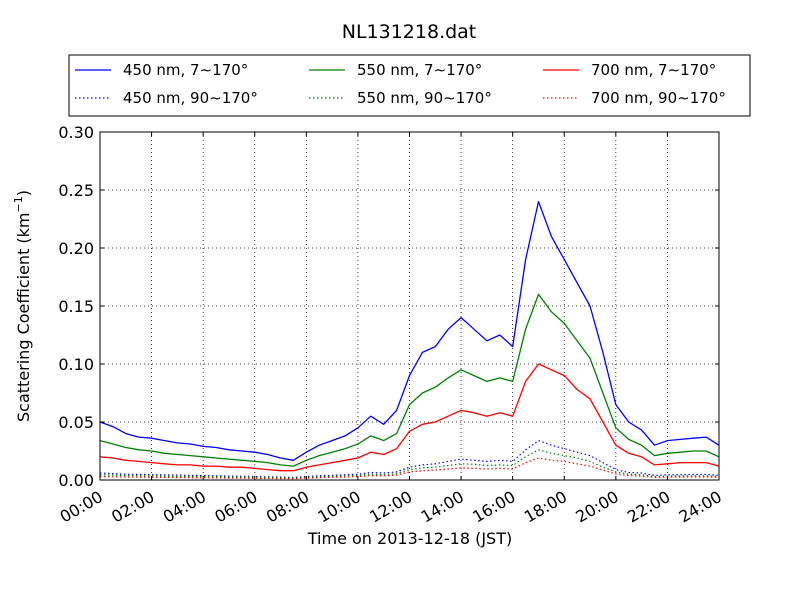 This screenshot has height=600, width=800. I want to click on legend-label: 450 nm, 90∼170°, so click(190, 98).